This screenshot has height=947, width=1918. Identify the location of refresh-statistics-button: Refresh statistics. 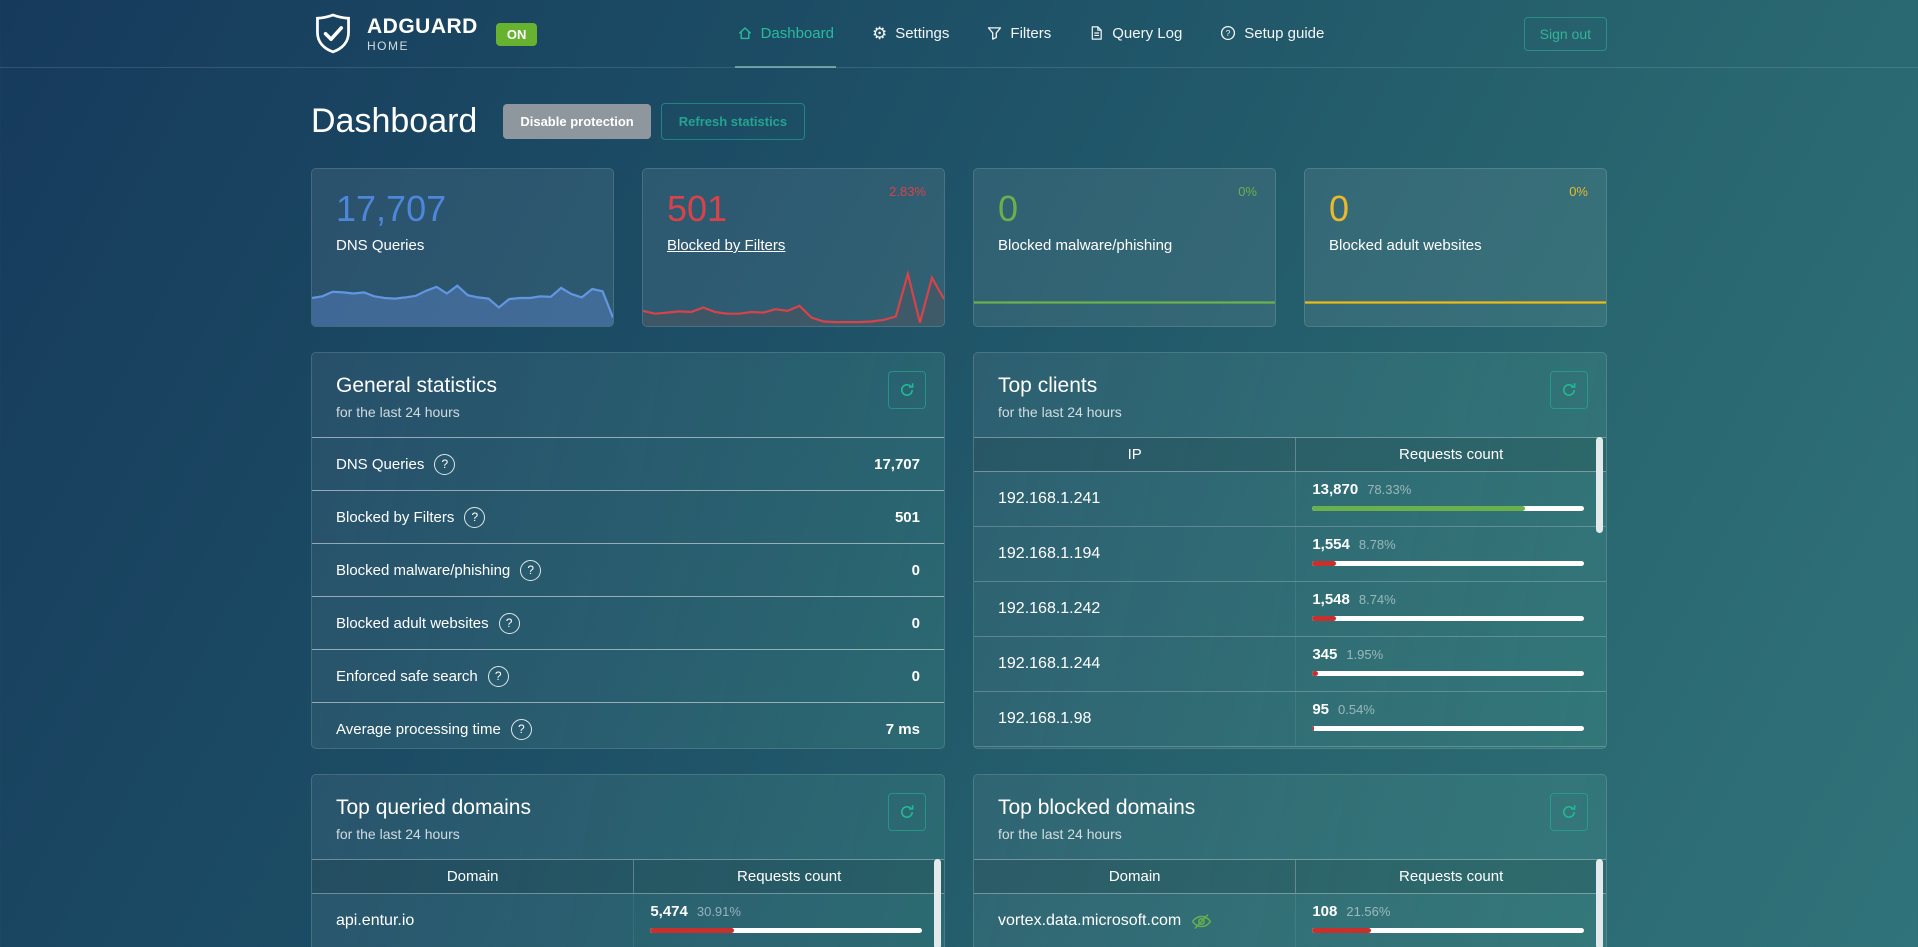
(733, 121).